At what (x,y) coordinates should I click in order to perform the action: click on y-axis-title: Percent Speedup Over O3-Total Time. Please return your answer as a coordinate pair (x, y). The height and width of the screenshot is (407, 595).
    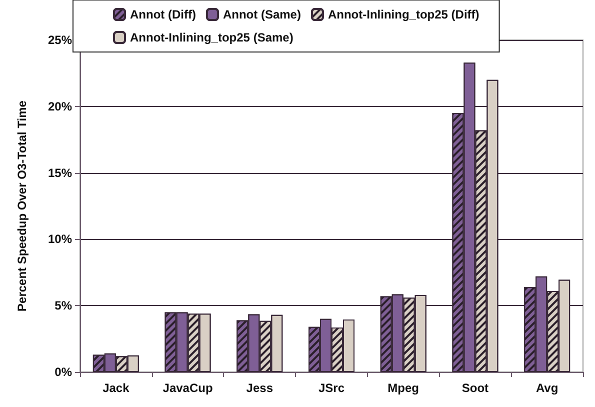
    Looking at the image, I should click on (22, 206).